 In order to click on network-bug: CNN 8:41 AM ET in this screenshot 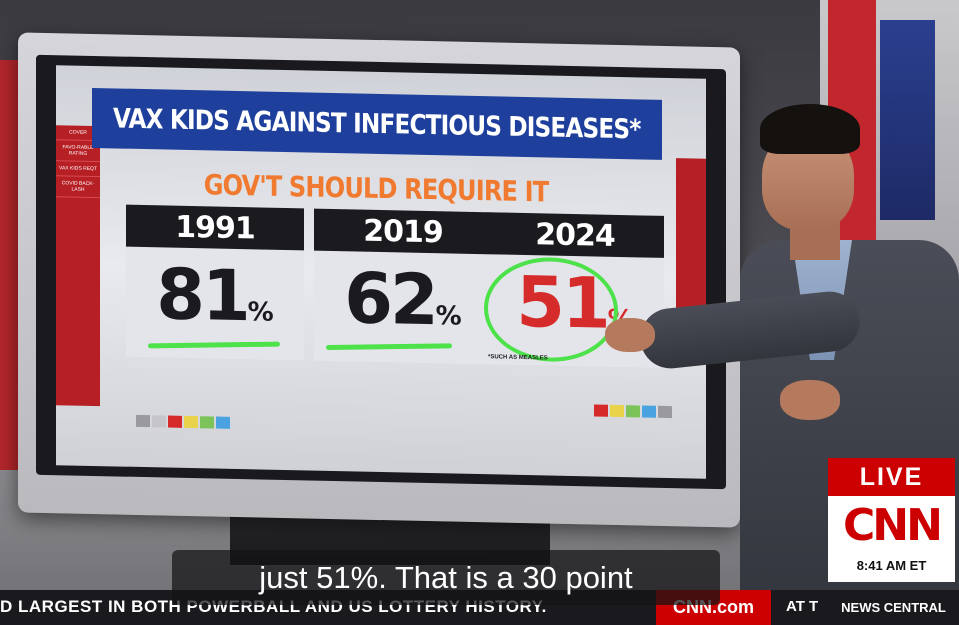, I will do `click(891, 539)`.